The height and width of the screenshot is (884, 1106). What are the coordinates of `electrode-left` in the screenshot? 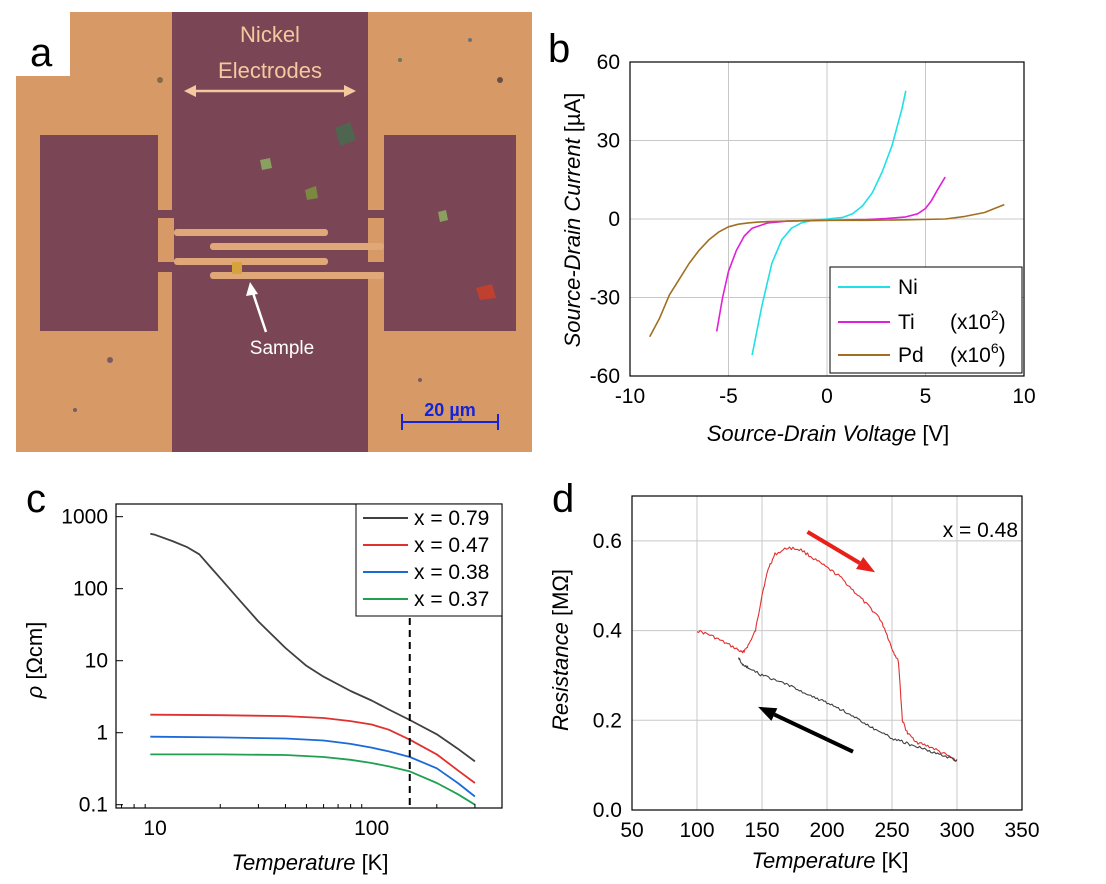 It's located at (99, 233).